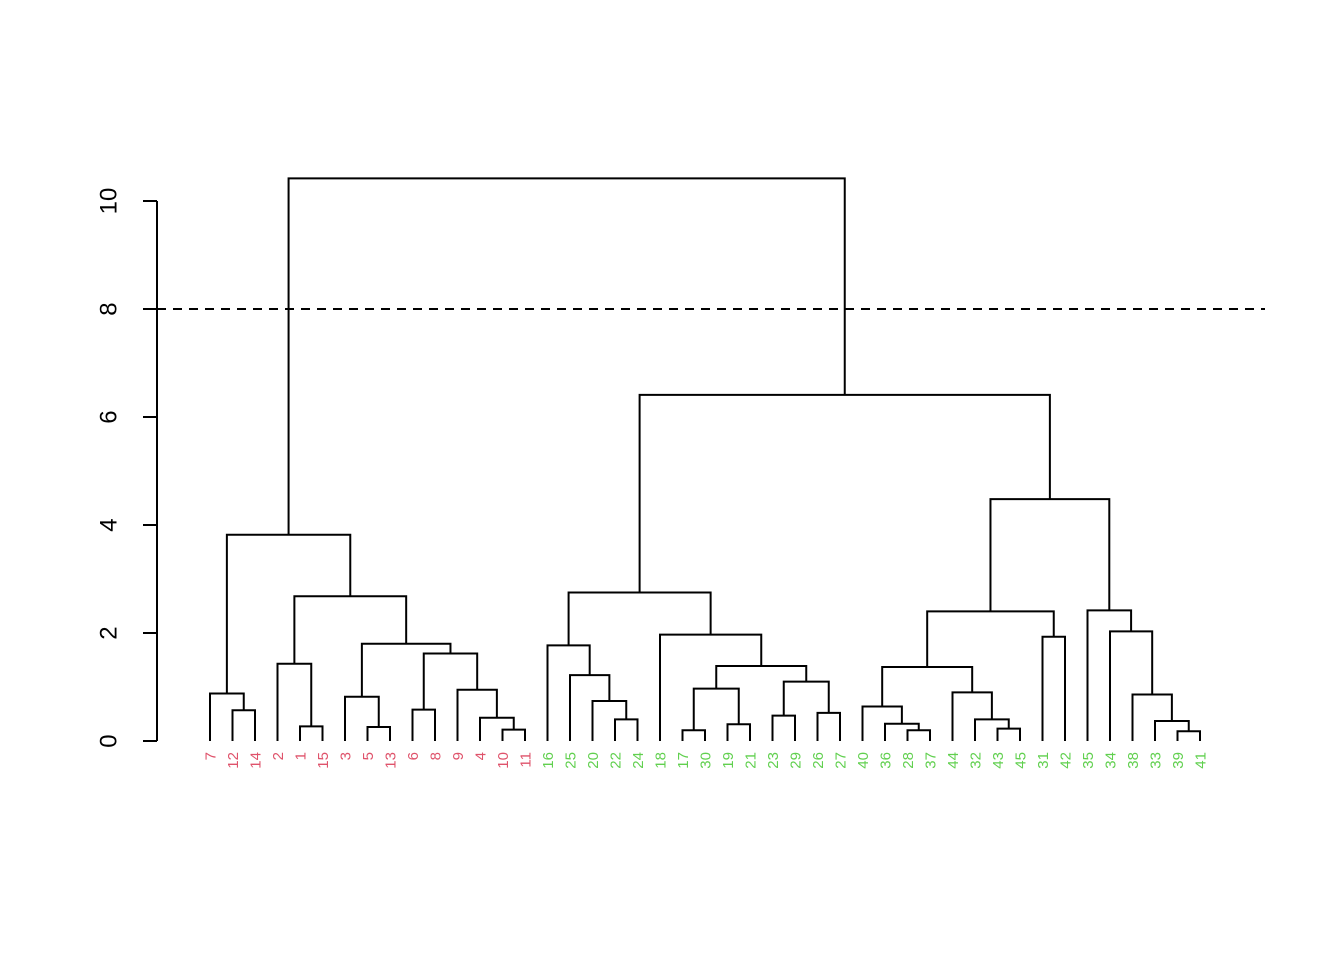  Describe the element at coordinates (108, 524) in the screenshot. I see `y-tick-label: 4` at that location.